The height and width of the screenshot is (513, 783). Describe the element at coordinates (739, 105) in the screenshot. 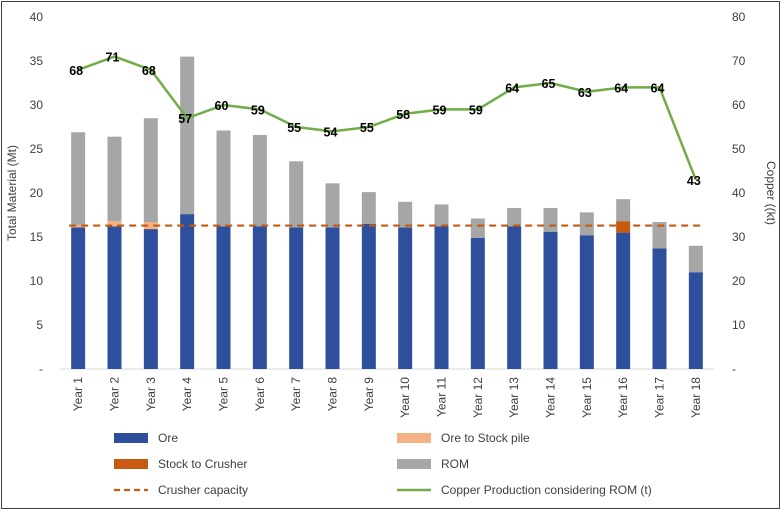

I see `y2-tick-label: 60` at that location.